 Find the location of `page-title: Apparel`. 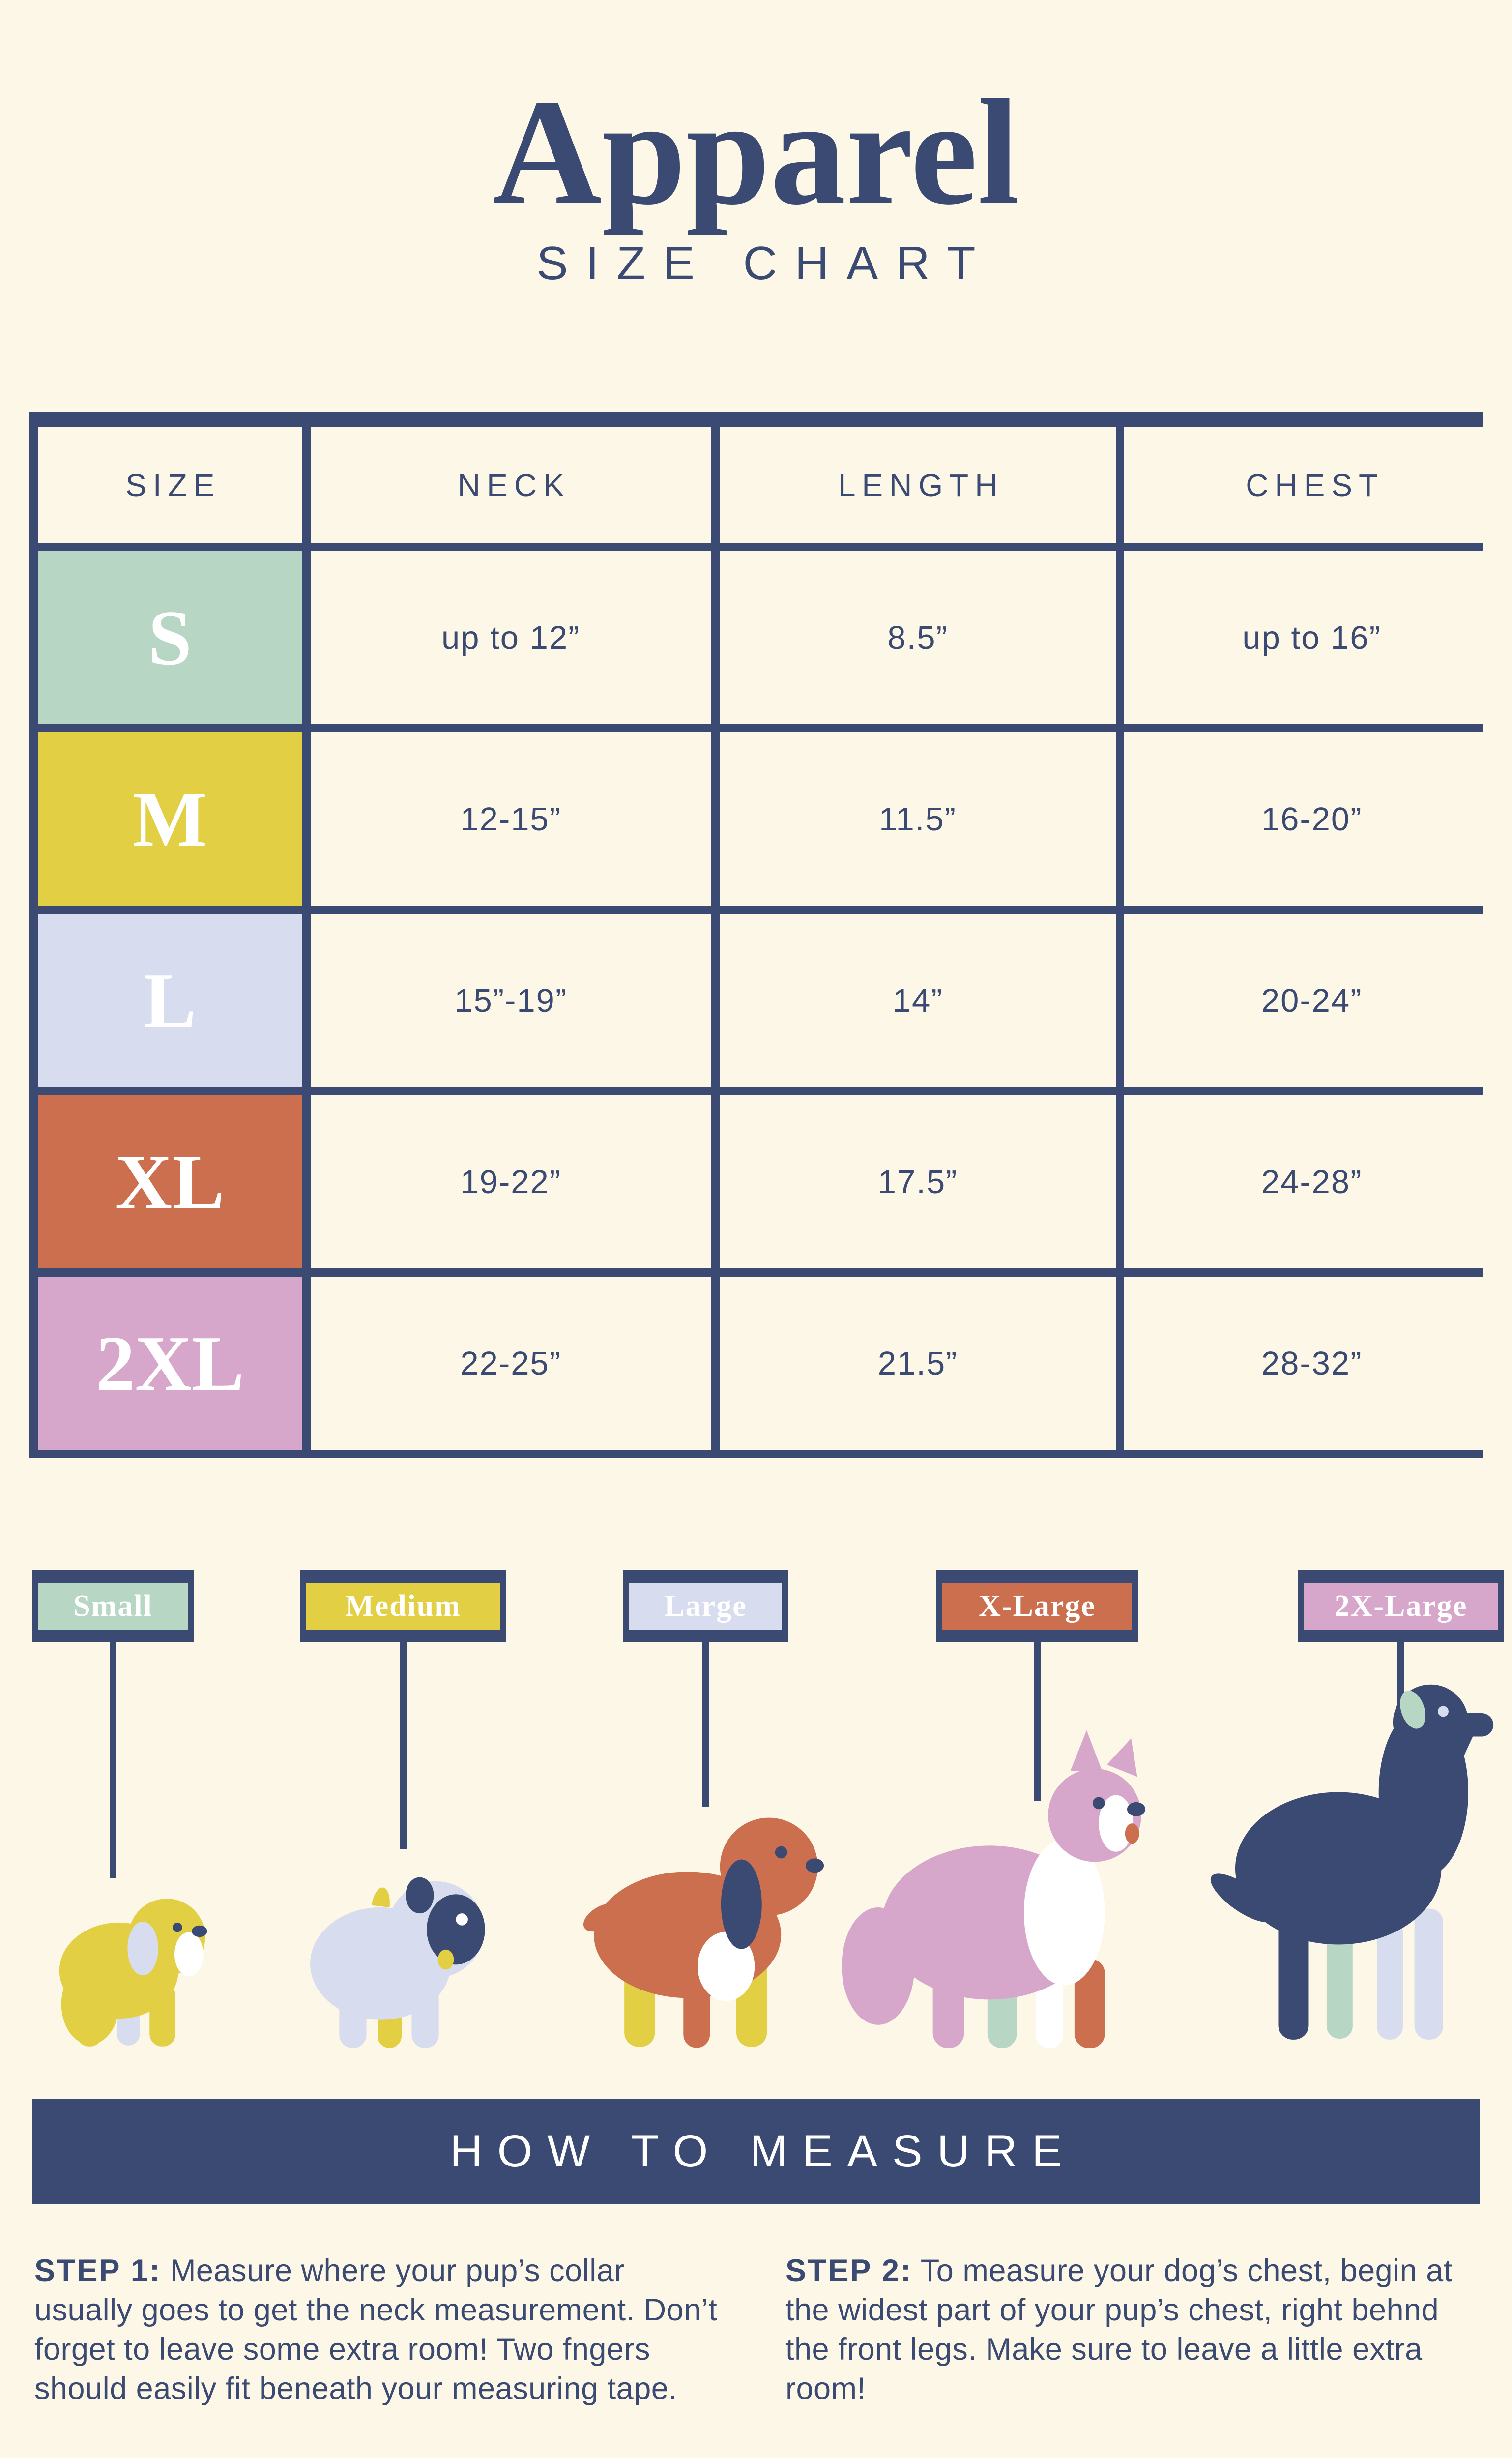

page-title: Apparel is located at coordinates (756, 152).